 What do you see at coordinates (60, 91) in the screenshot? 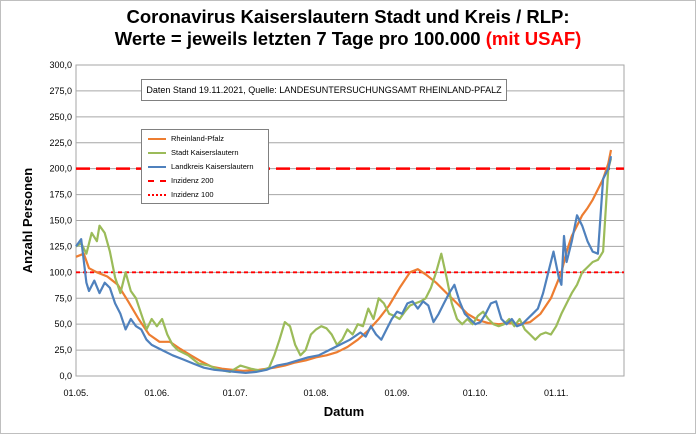
I see `y-tick-label-11: 275,0` at bounding box center [60, 91].